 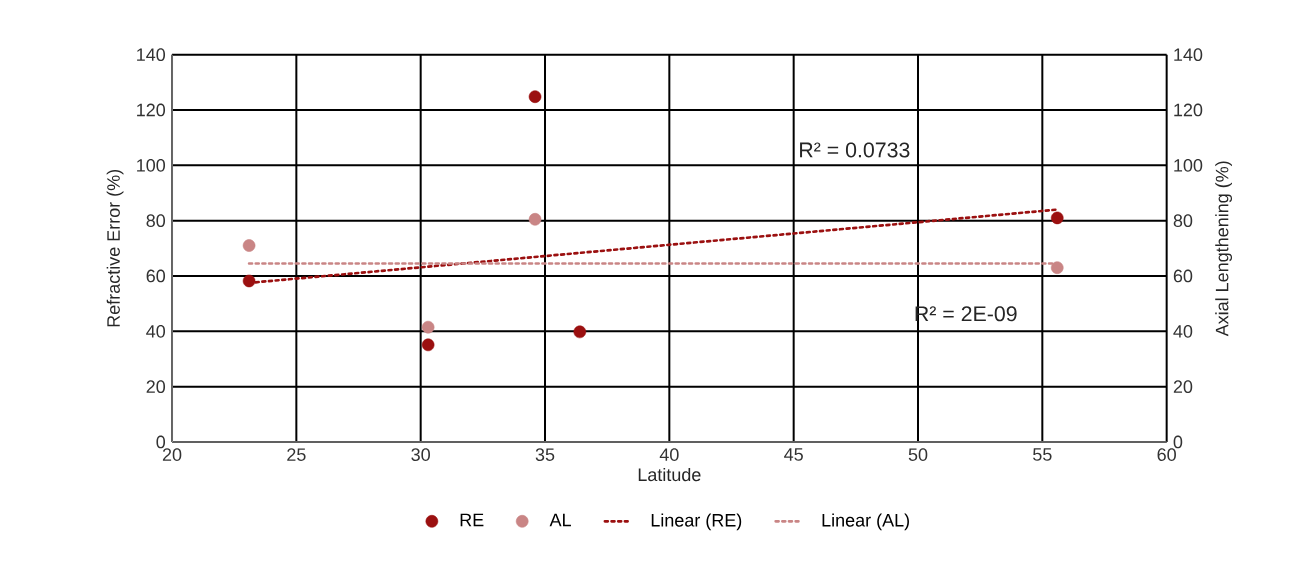 What do you see at coordinates (865, 522) in the screenshot?
I see `legend-label: Linear (AL)` at bounding box center [865, 522].